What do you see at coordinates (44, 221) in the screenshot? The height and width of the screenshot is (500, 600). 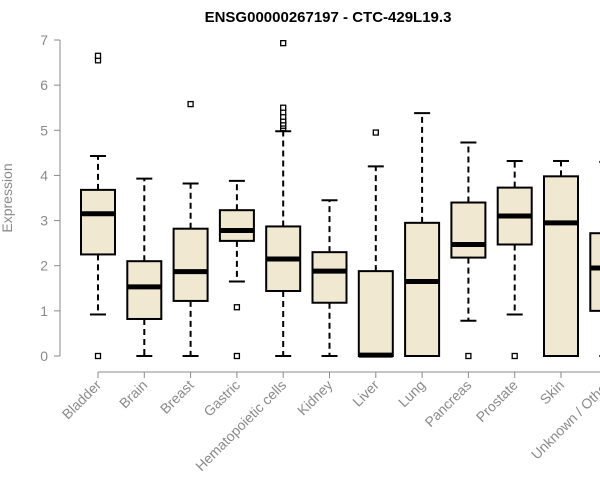 I see `y-tick-label: 3` at bounding box center [44, 221].